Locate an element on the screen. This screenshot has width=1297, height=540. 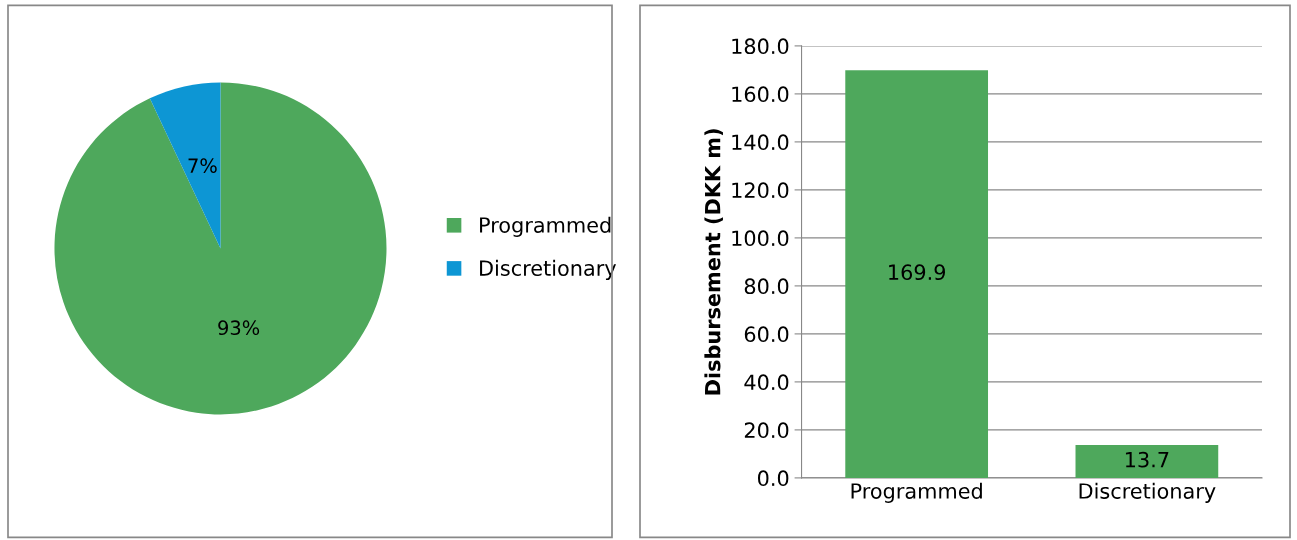
data-label: 169.9 is located at coordinates (917, 272).